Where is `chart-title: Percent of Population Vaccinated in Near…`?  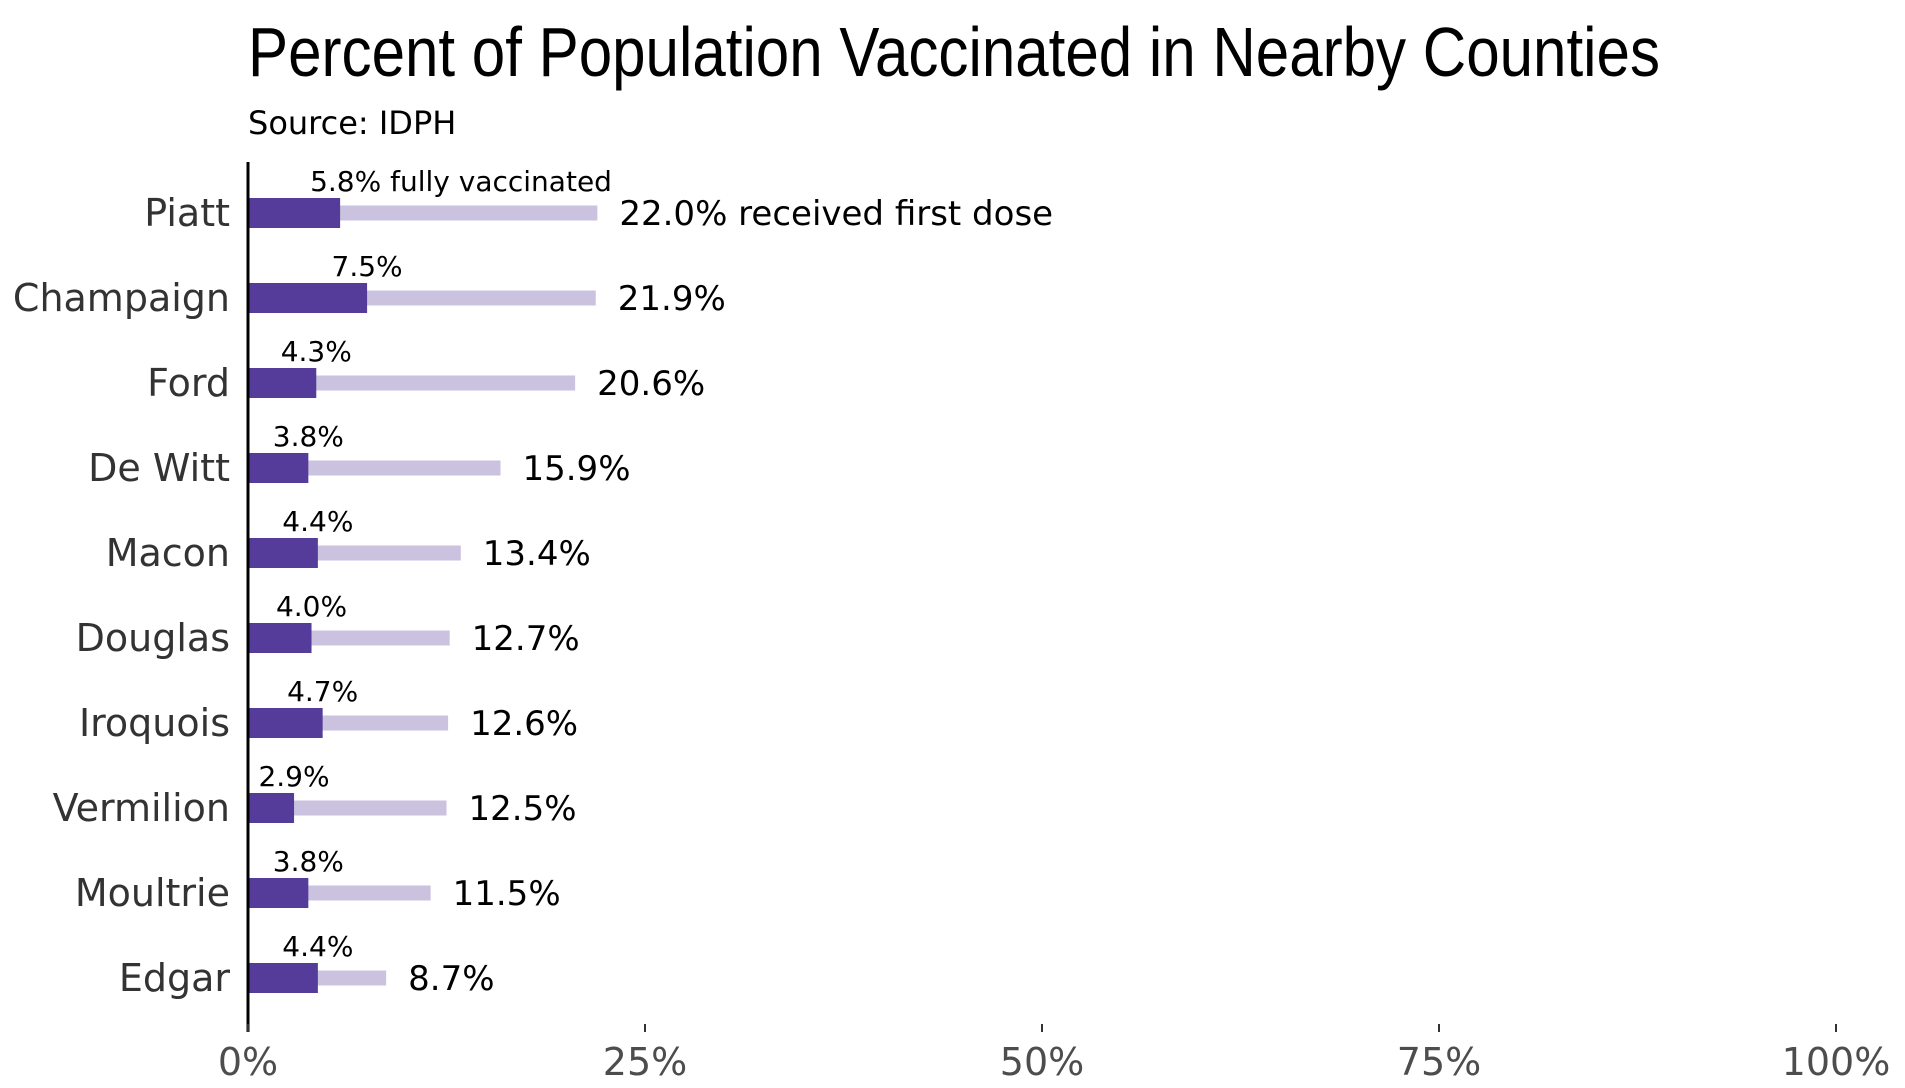
chart-title: Percent of Population Vaccinated in Near… is located at coordinates (954, 52).